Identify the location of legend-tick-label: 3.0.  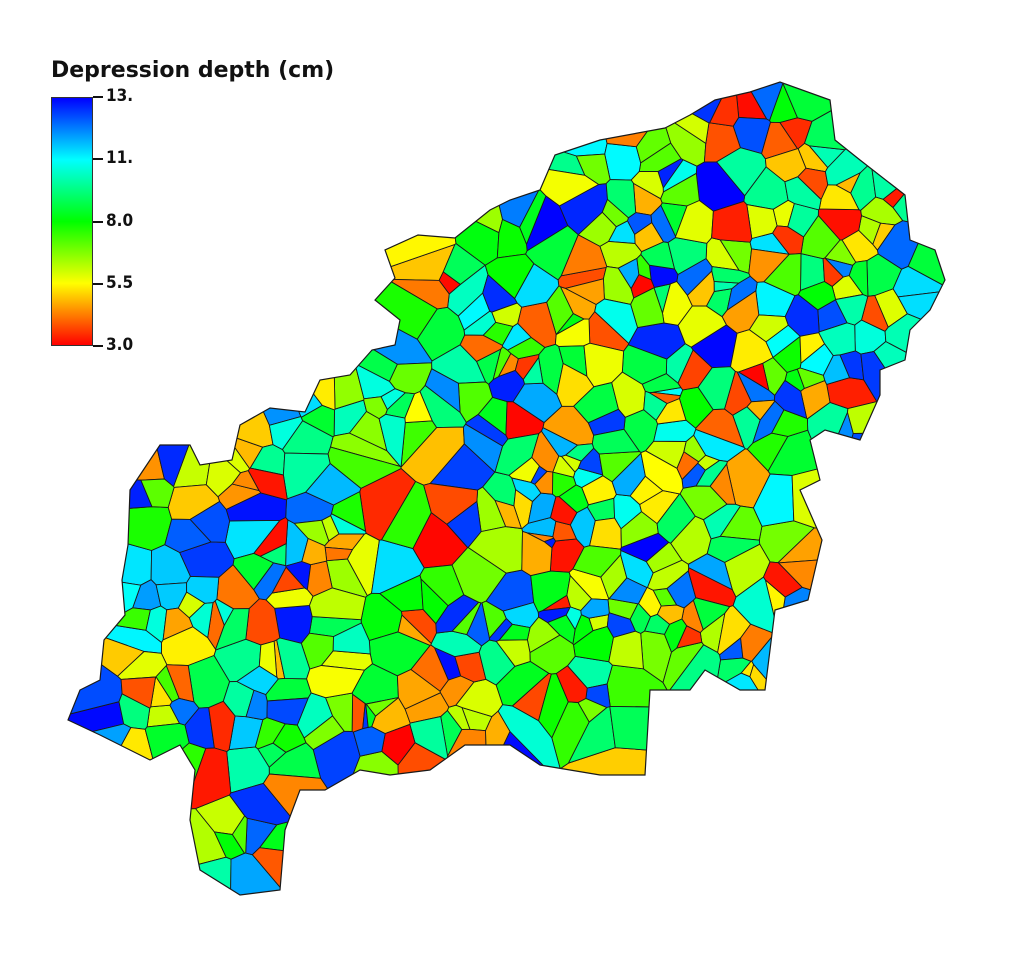
(120, 345).